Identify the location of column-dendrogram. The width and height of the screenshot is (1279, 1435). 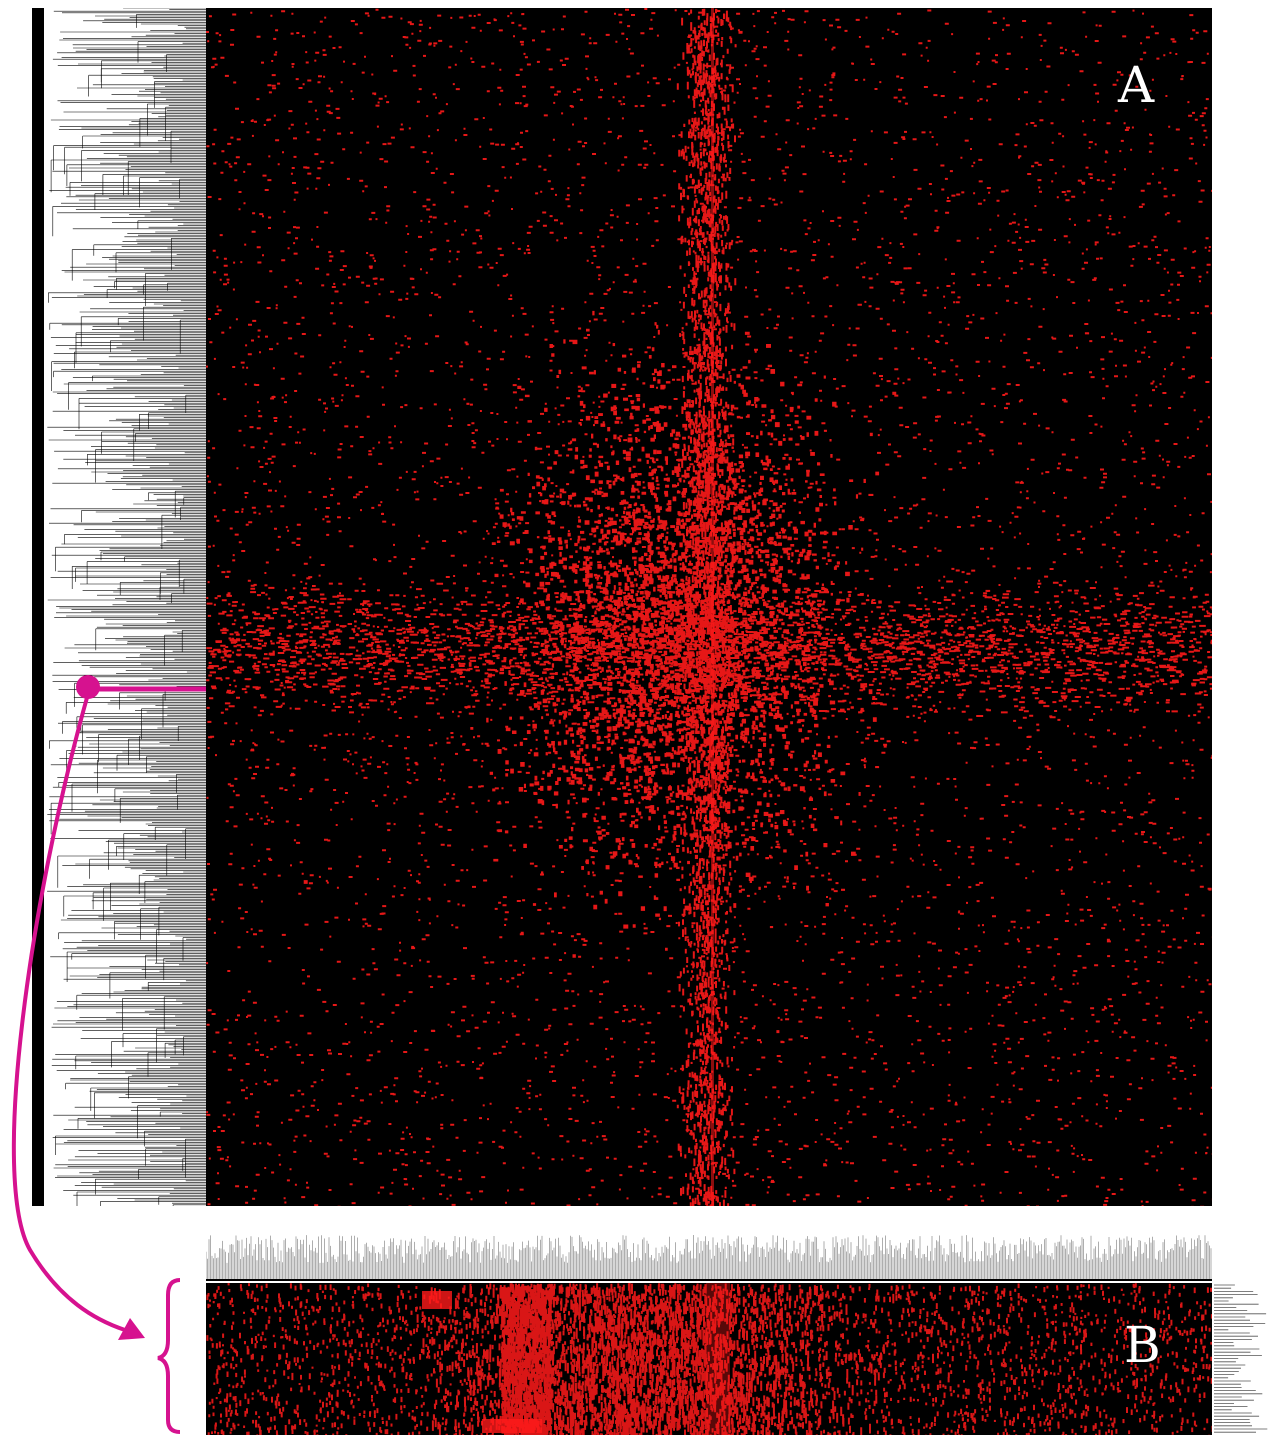
(709, 1257).